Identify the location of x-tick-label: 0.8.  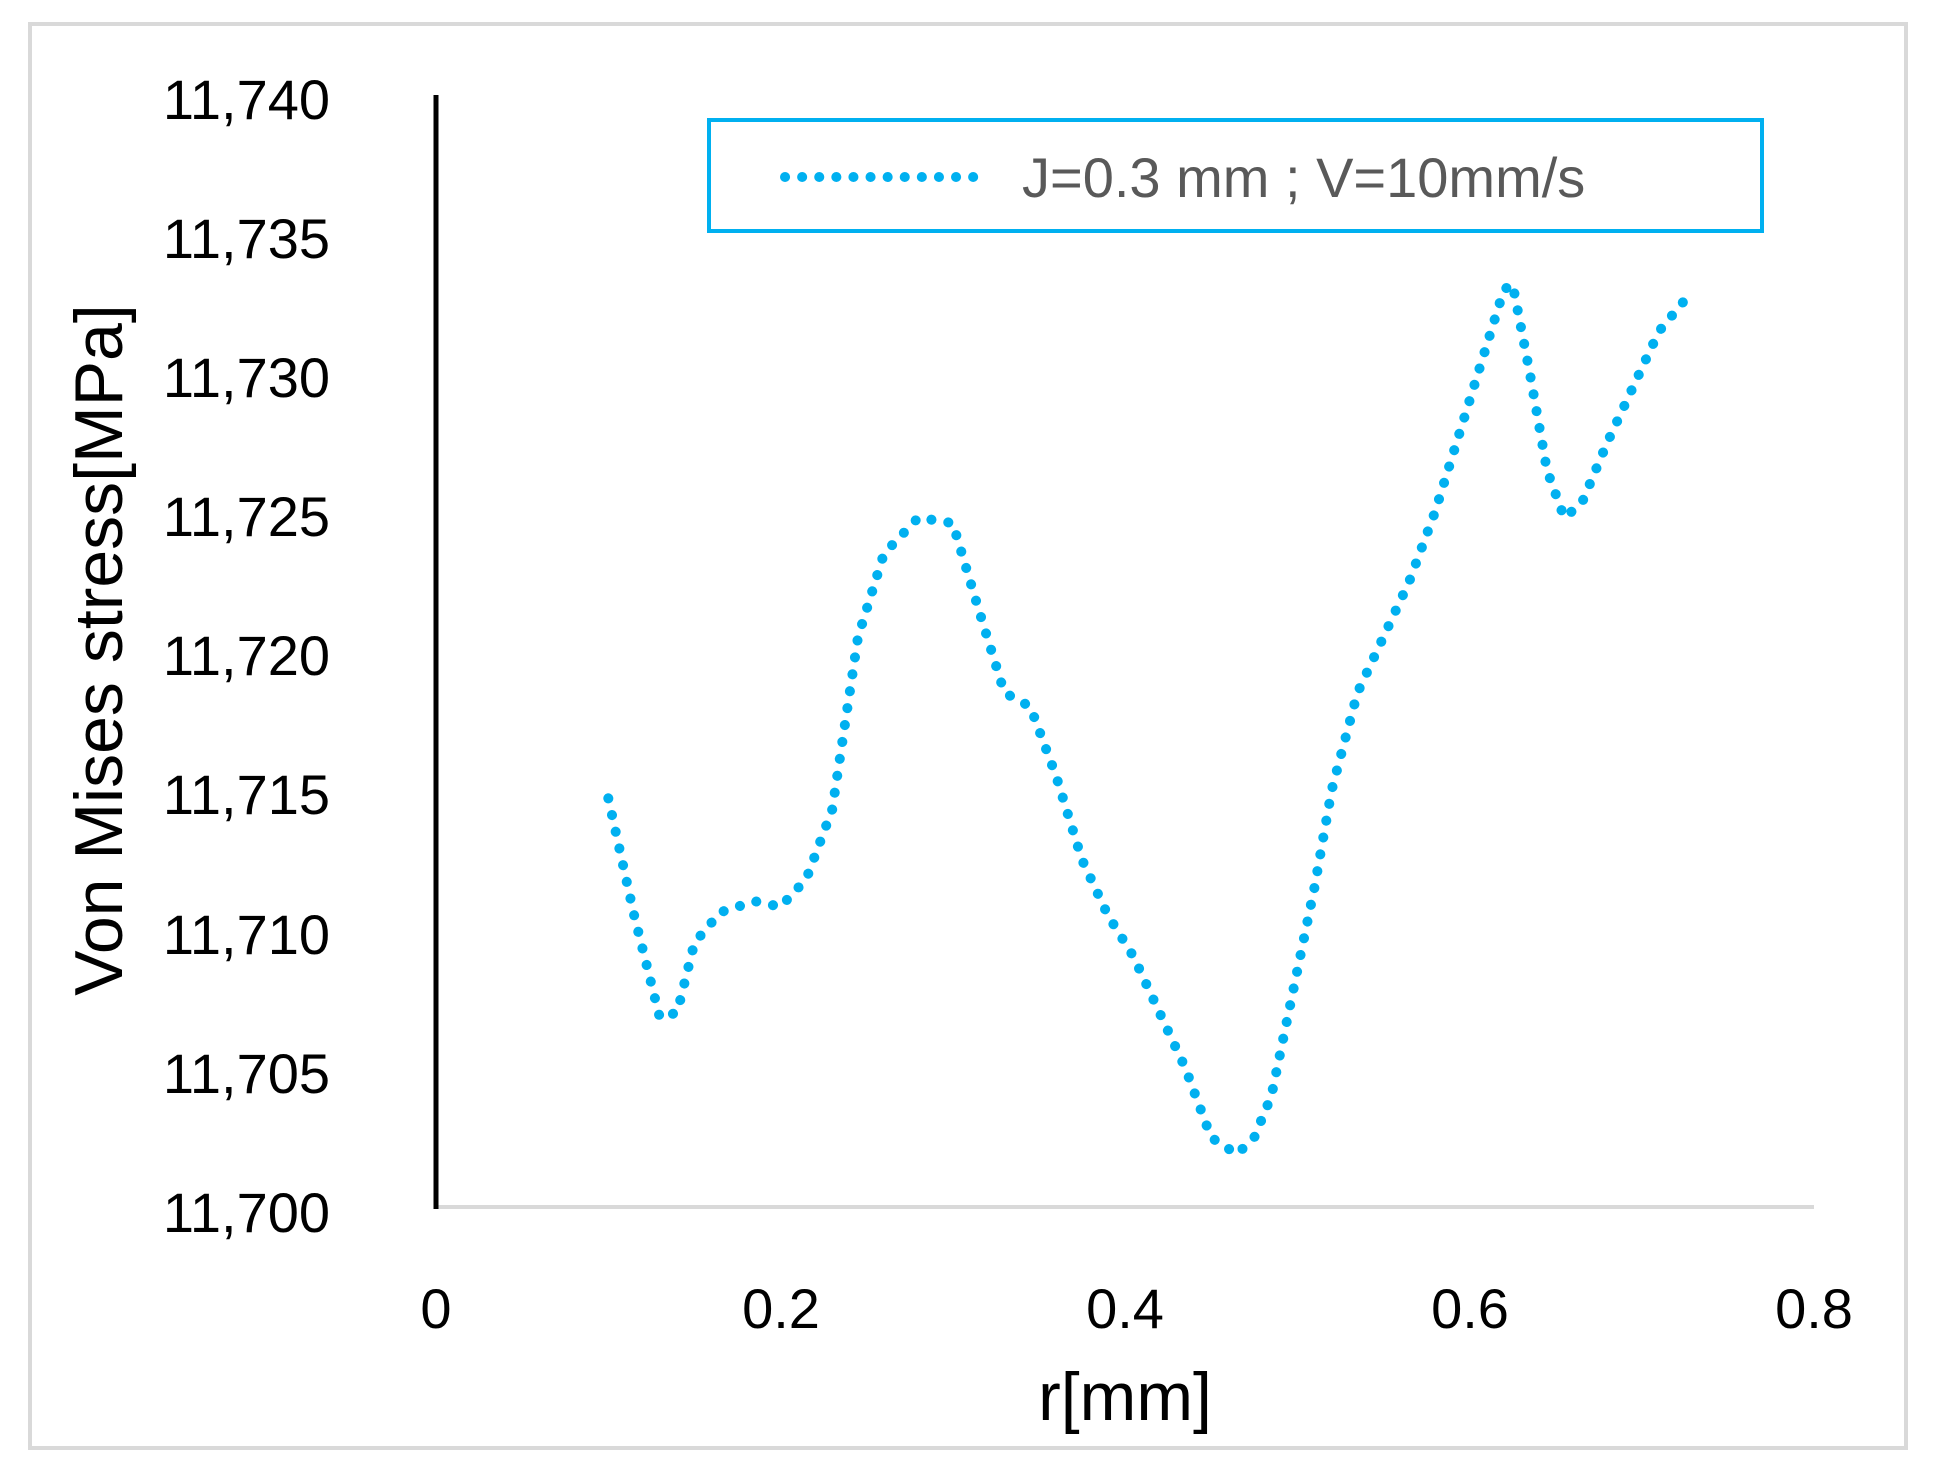
(1814, 1308).